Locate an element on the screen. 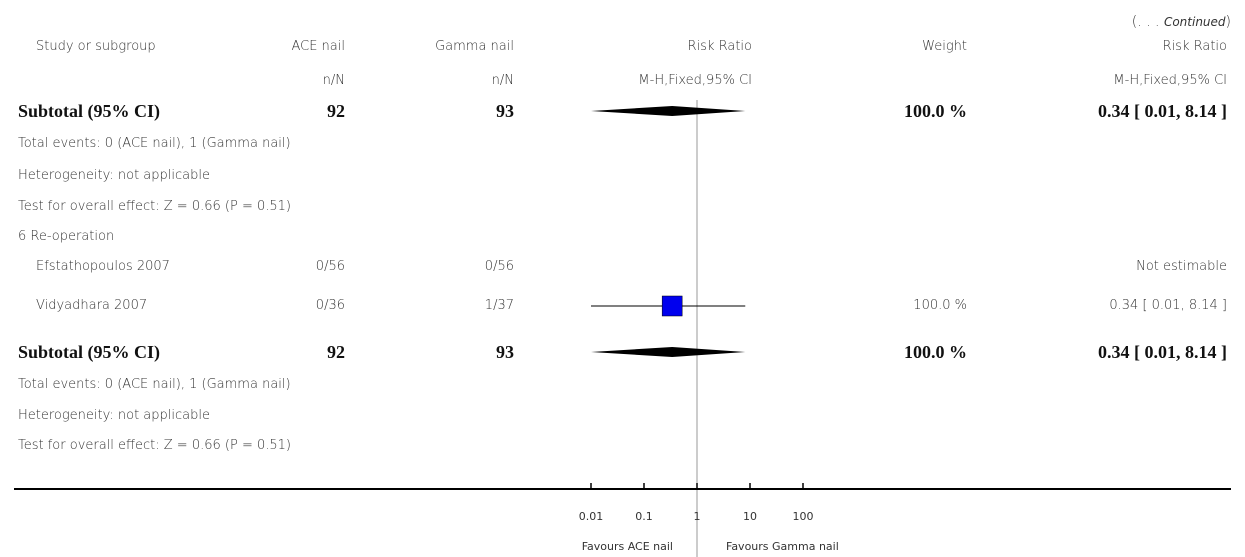 The width and height of the screenshot is (1245, 557). study-vidyadhara-ace: 0/36 is located at coordinates (330, 305).